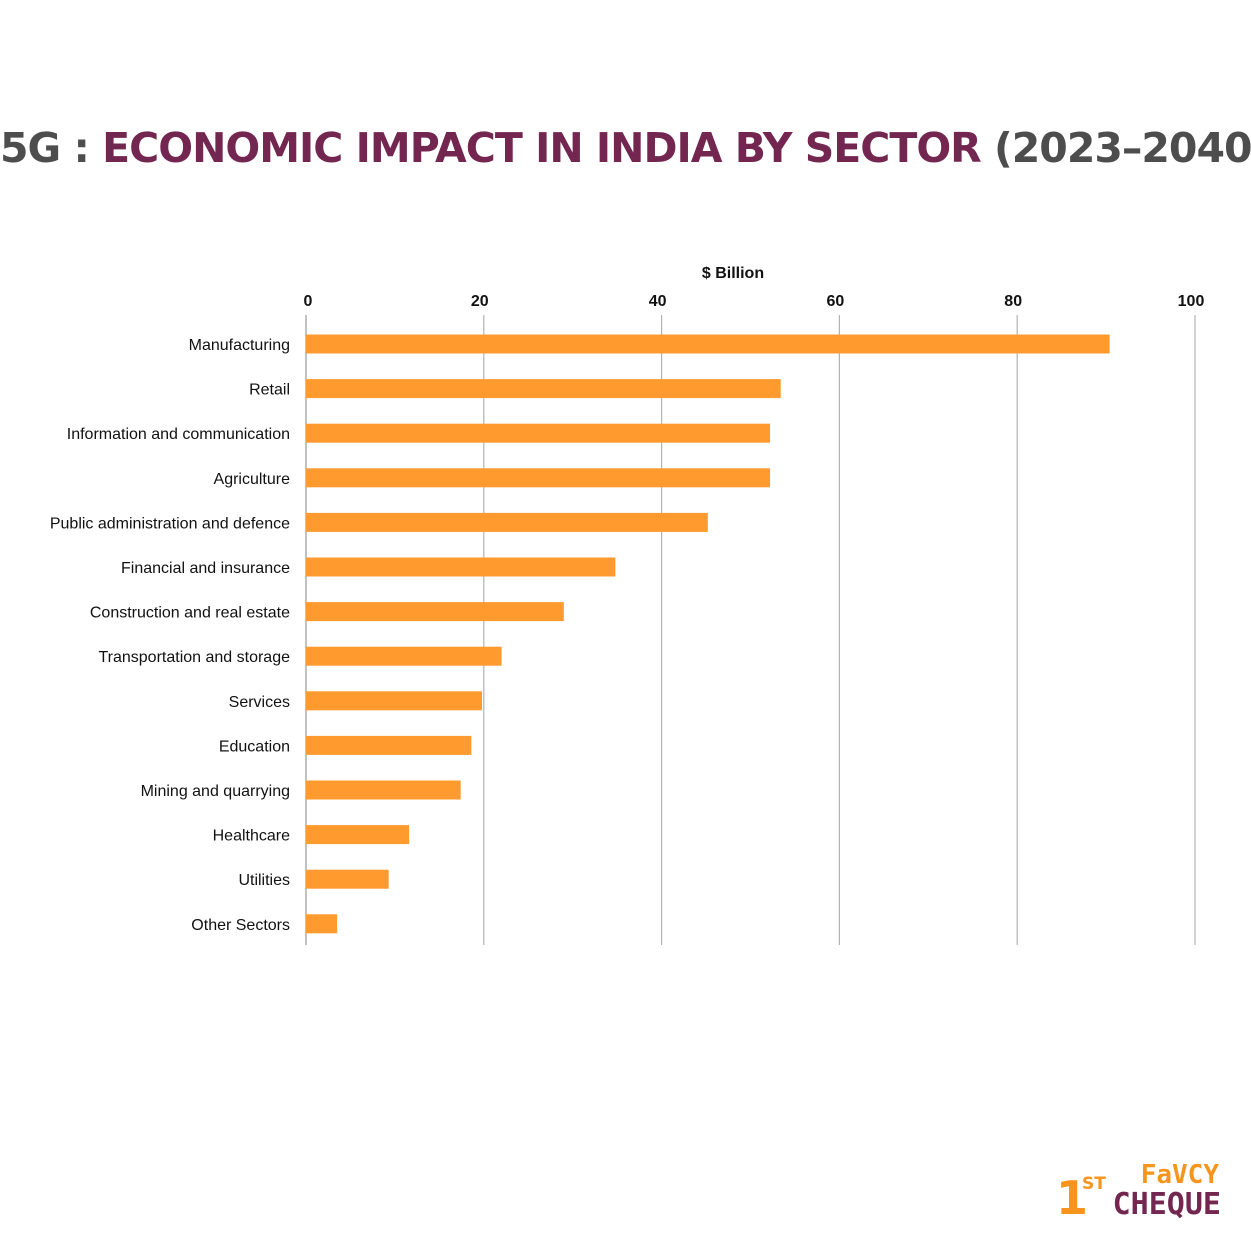  Describe the element at coordinates (1094, 1184) in the screenshot. I see `logo-superscript: ST` at that location.